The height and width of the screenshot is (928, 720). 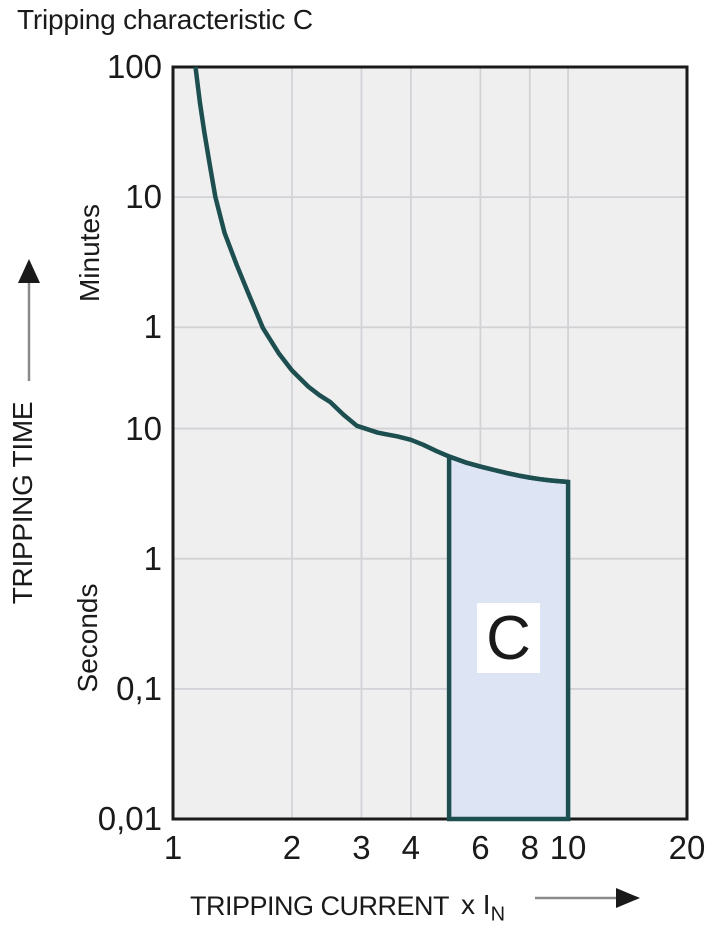 I want to click on x-tick-label: 1, so click(x=173, y=847).